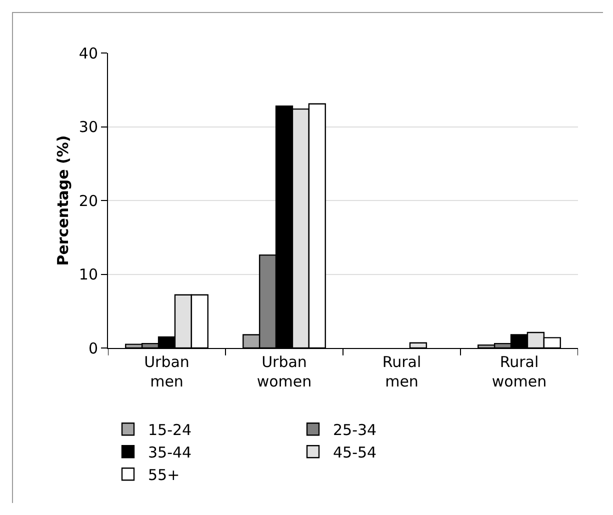 This screenshot has height=515, width=613. Describe the element at coordinates (88, 275) in the screenshot. I see `y-tick-label: 10` at that location.